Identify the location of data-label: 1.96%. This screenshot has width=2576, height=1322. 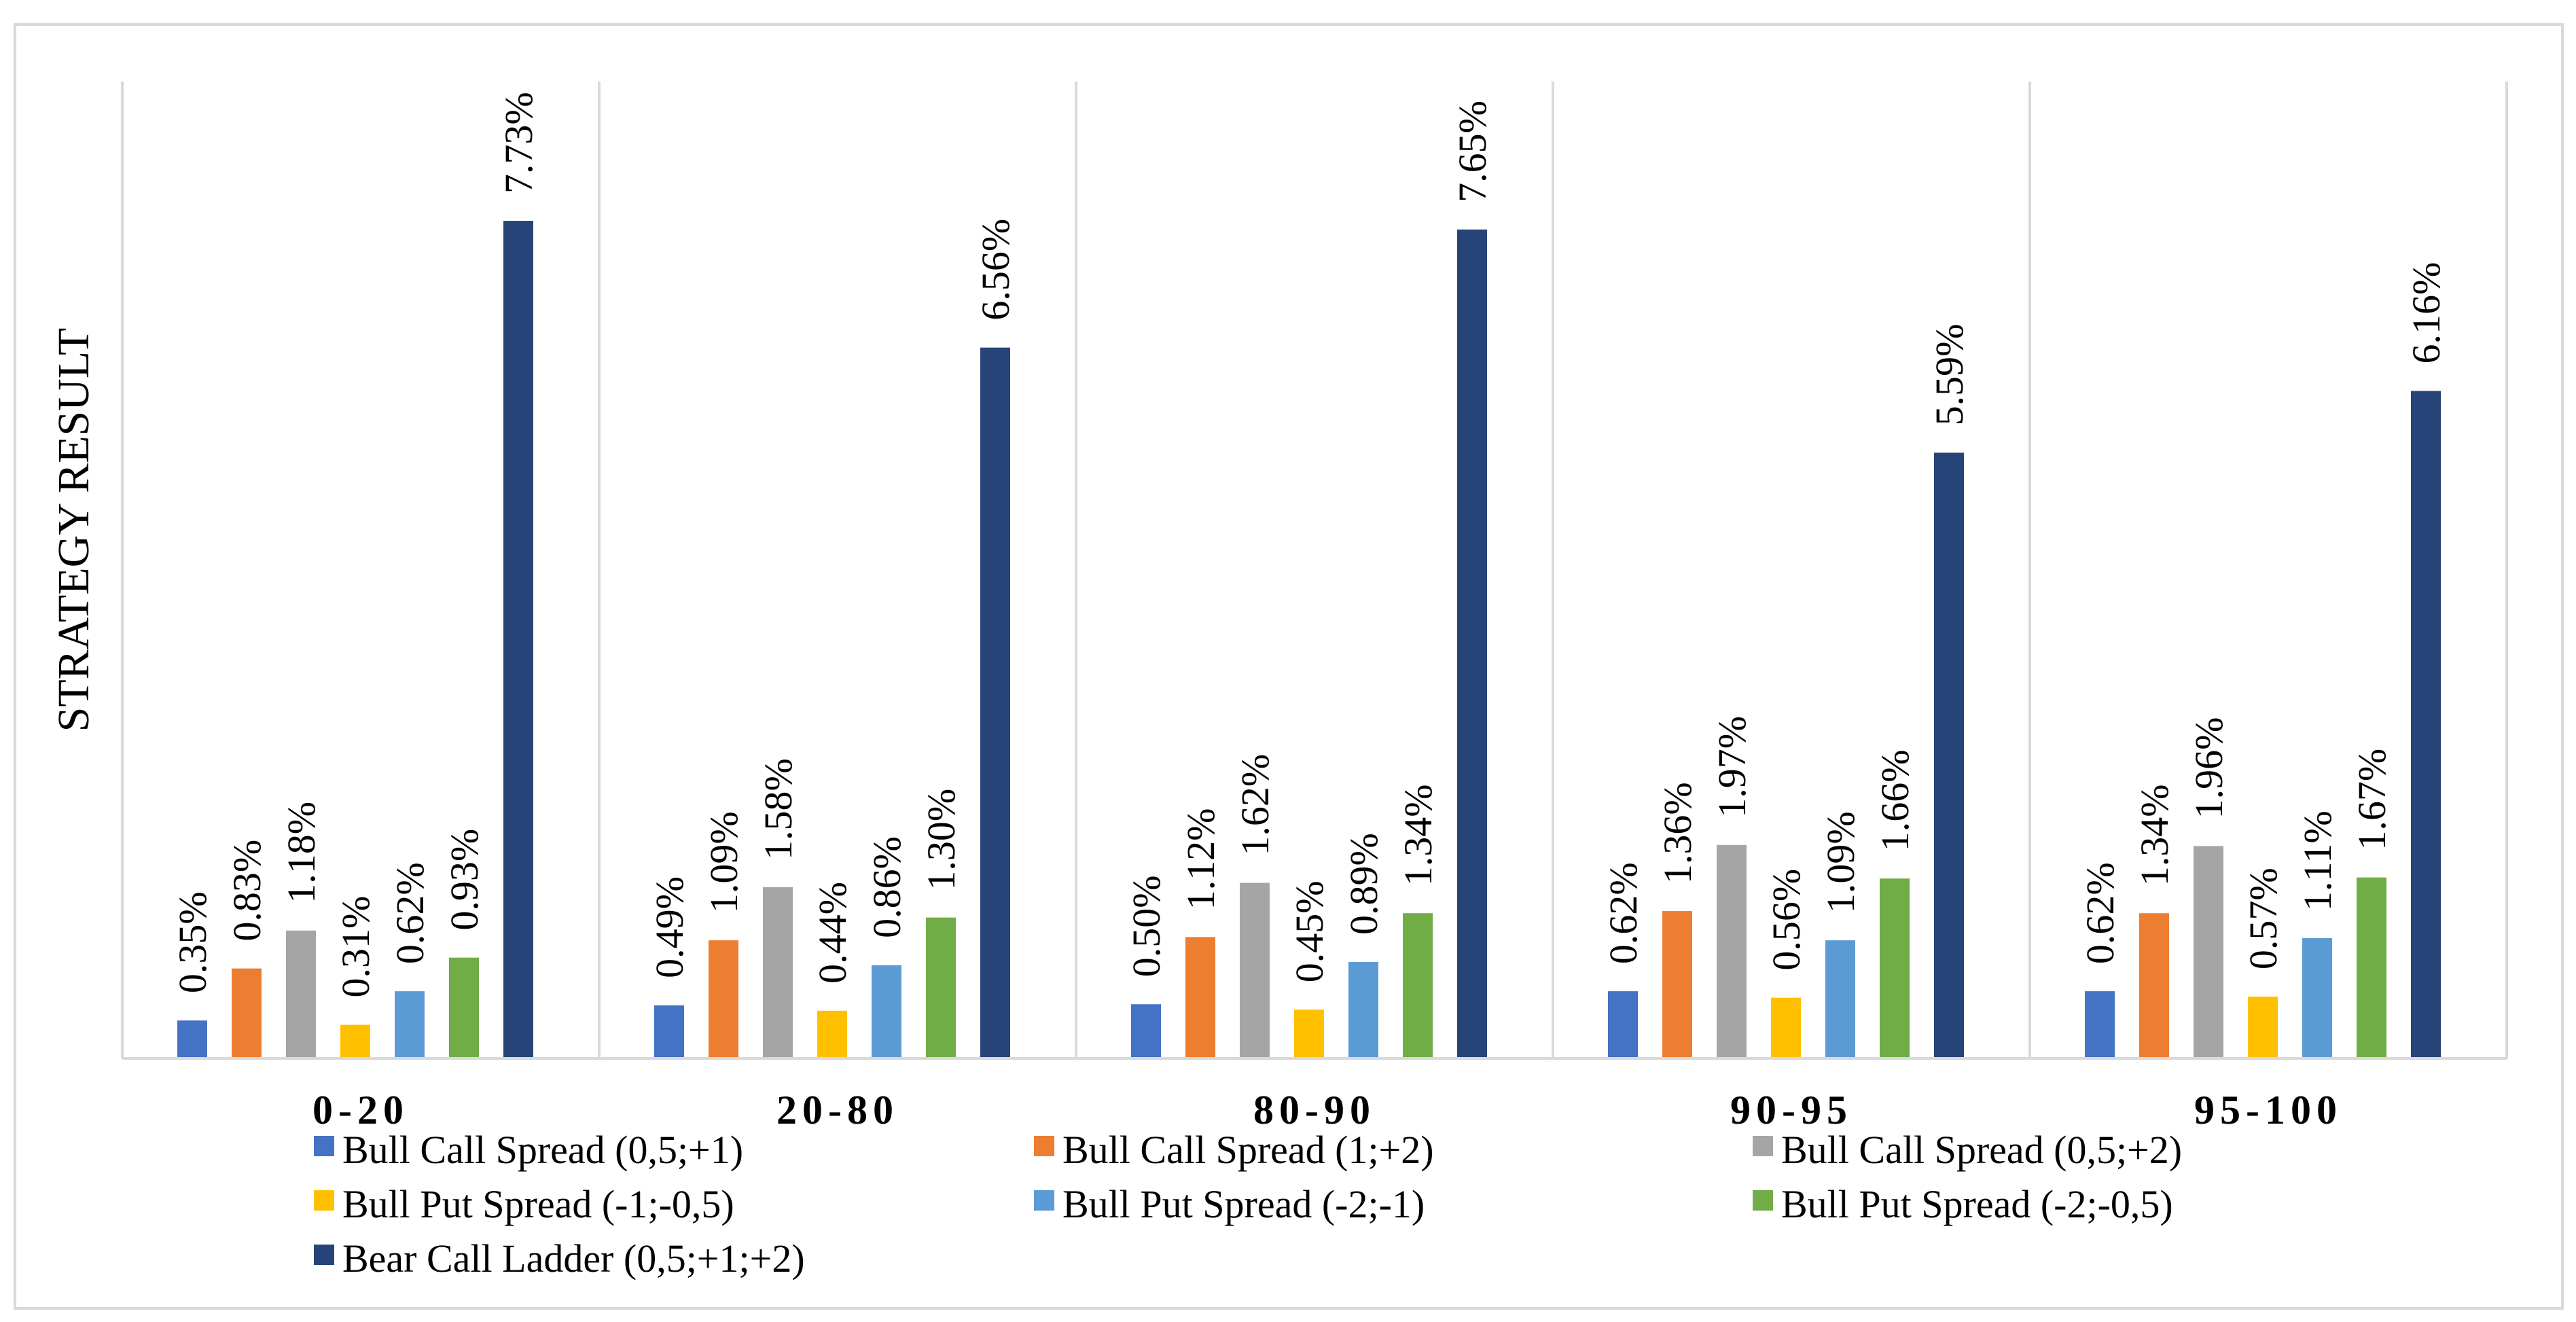
(2209, 768).